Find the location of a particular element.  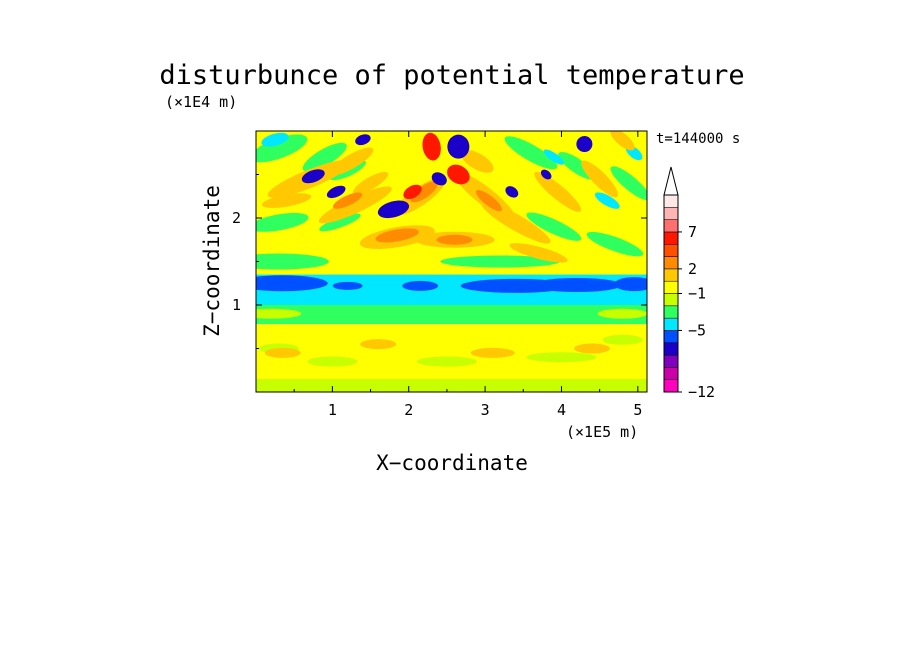

y-axis: 12 is located at coordinates (439, 261).